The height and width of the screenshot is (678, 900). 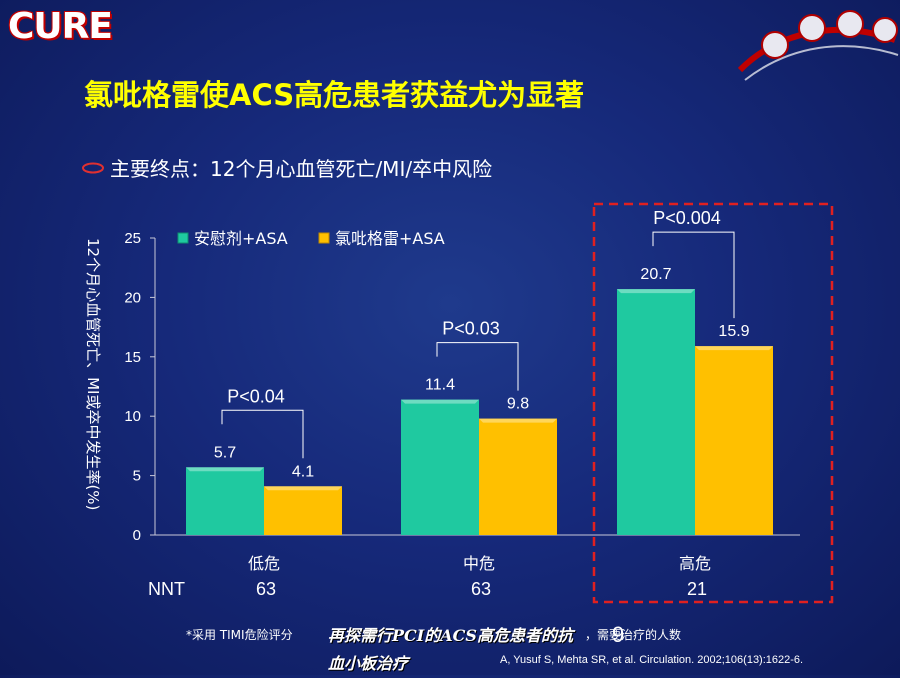 What do you see at coordinates (132, 297) in the screenshot?
I see `y-tick-label: 20` at bounding box center [132, 297].